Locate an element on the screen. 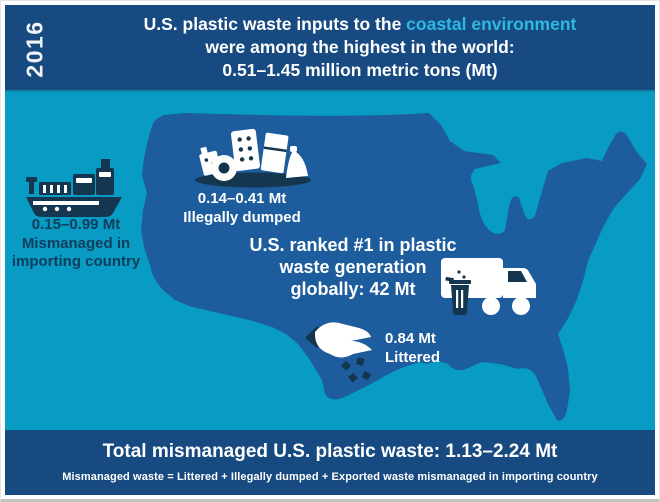 This screenshot has height=502, width=660. imported-waste-value: 0.15–0.99 Mt is located at coordinates (76, 224).